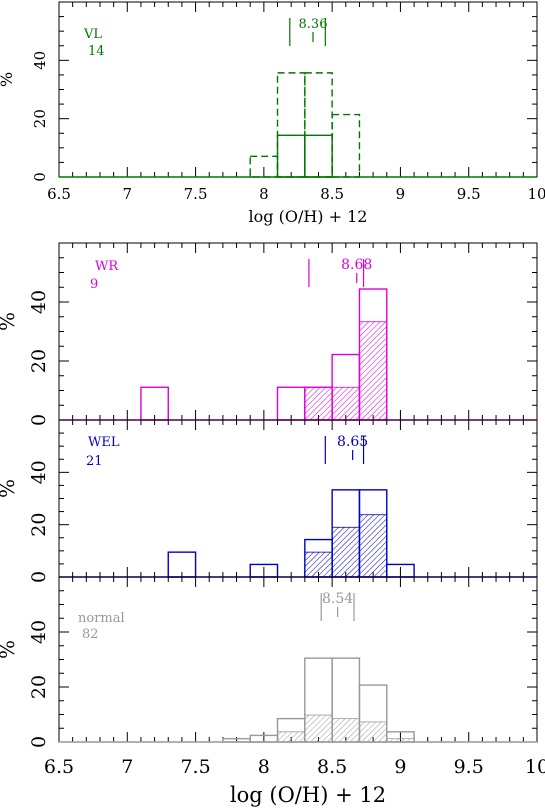 The width and height of the screenshot is (545, 811). Describe the element at coordinates (313, 24) in the screenshot. I see `median-label: 8.36` at that location.